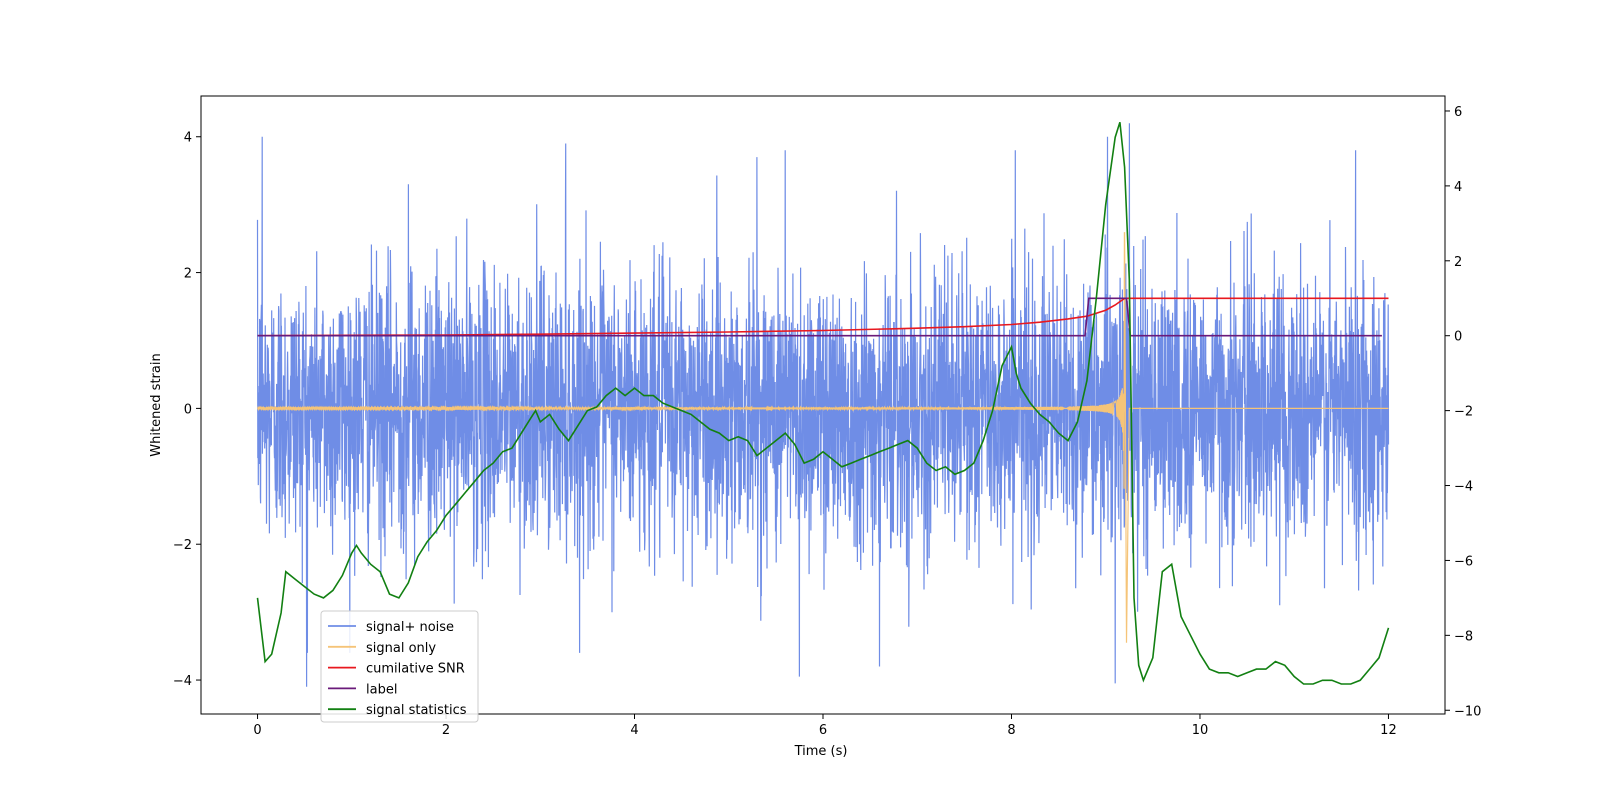 This screenshot has width=1600, height=800. What do you see at coordinates (188, 138) in the screenshot?
I see `y-tick-label: 4` at bounding box center [188, 138].